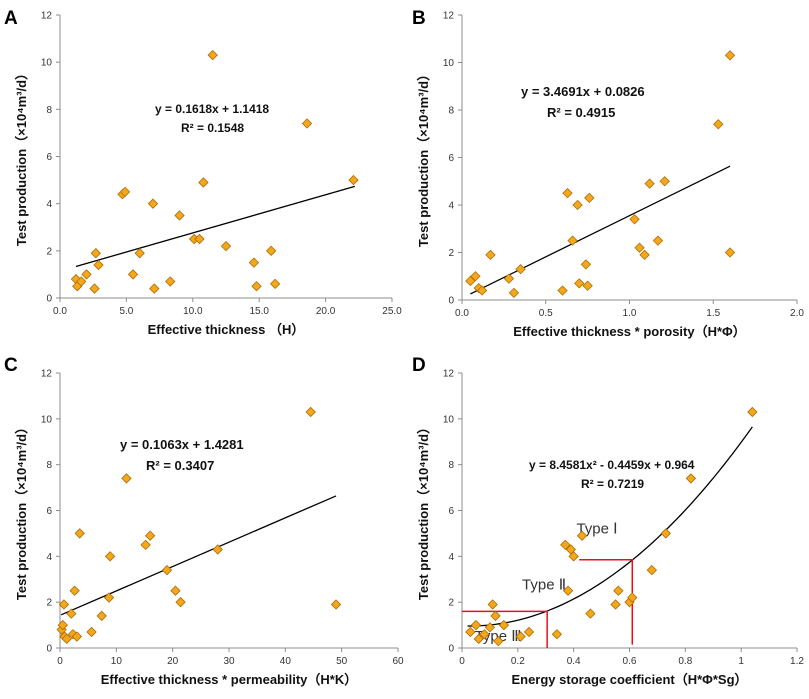  Describe the element at coordinates (574, 661) in the screenshot. I see `x-tick-label: 0.4` at that location.